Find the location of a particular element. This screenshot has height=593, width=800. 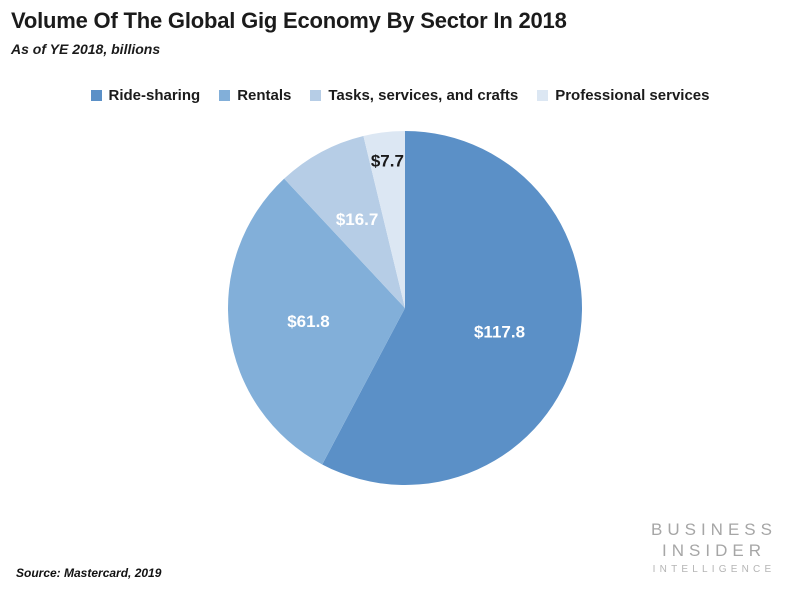

logo-line-business: BUSINESS is located at coordinates (714, 529).